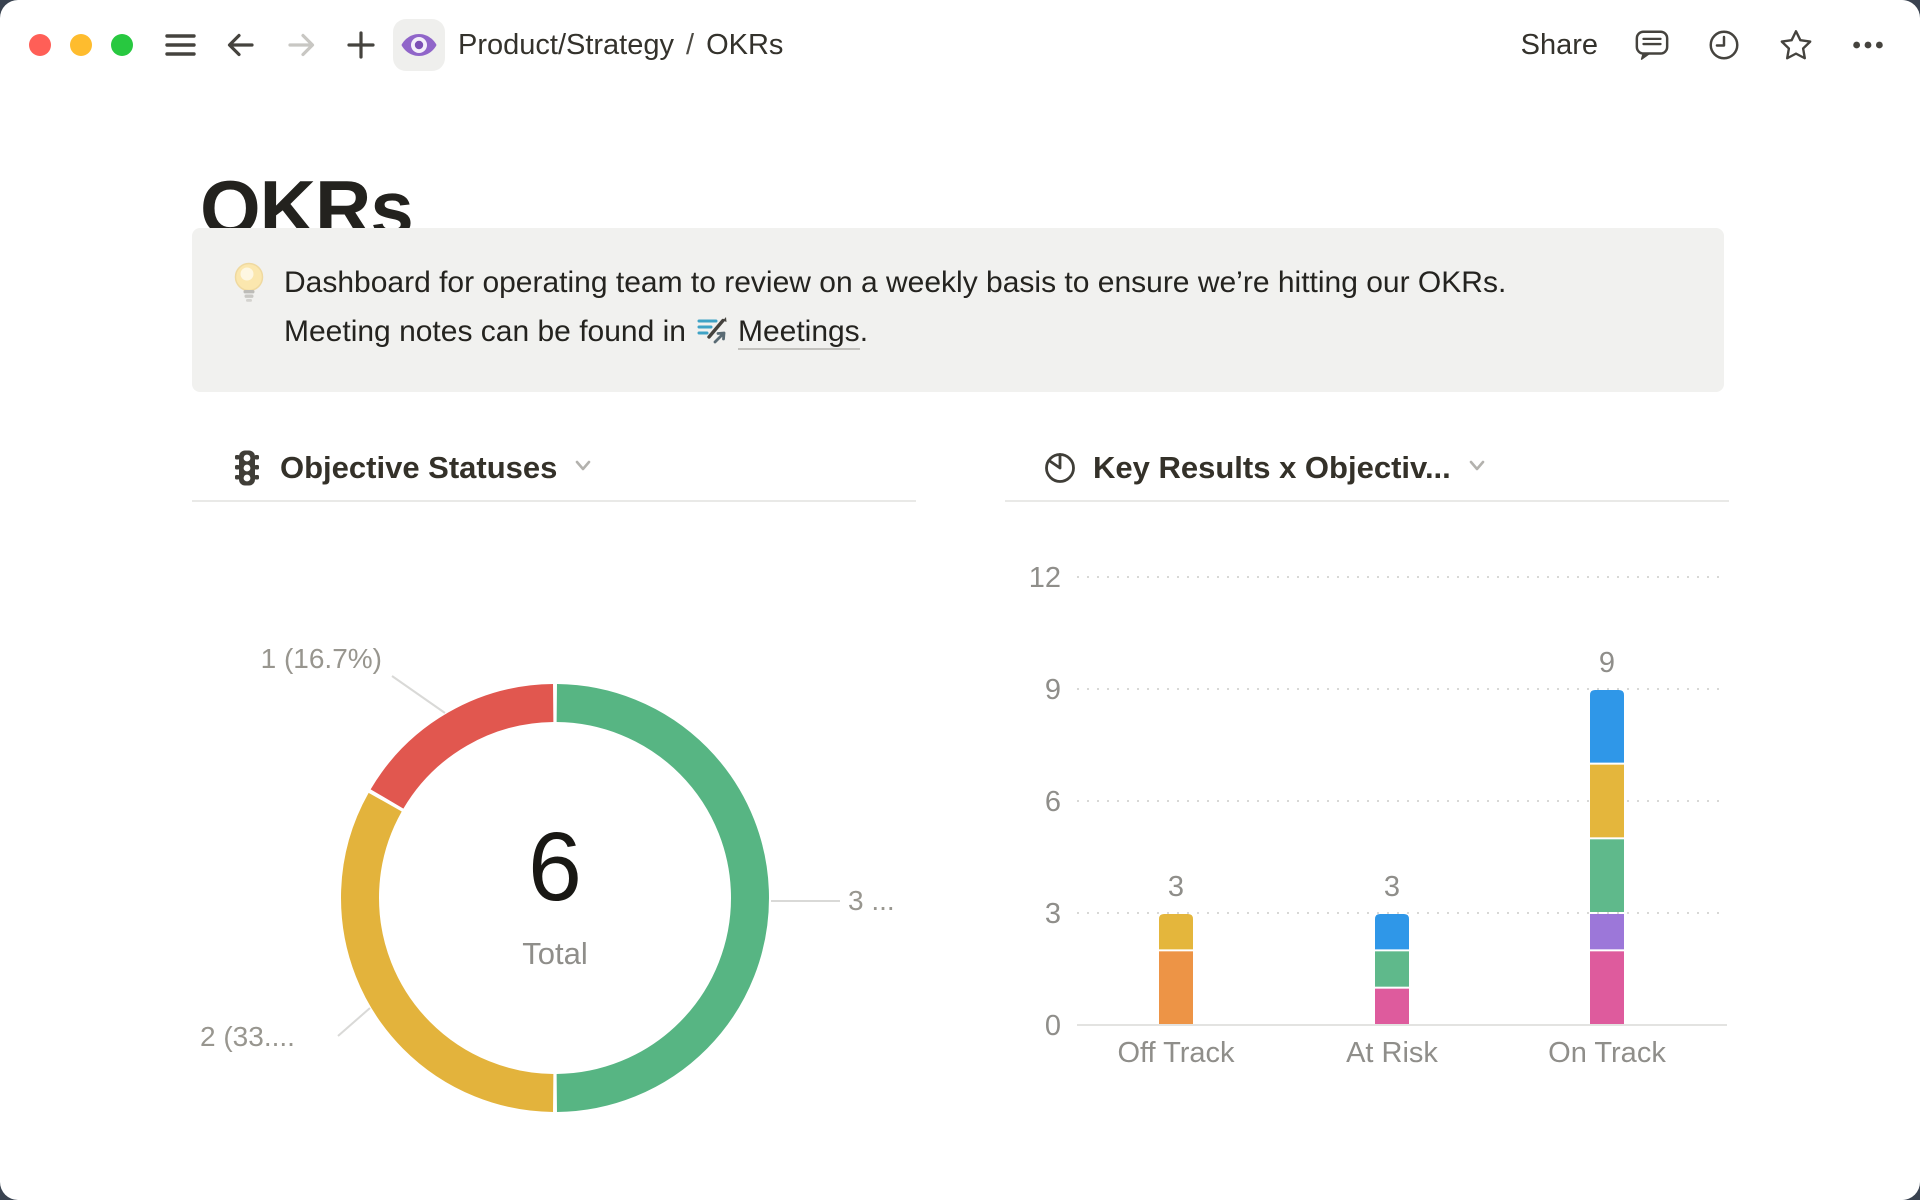 Image resolution: width=1920 pixels, height=1200 pixels. I want to click on maximize-window-button, so click(122, 45).